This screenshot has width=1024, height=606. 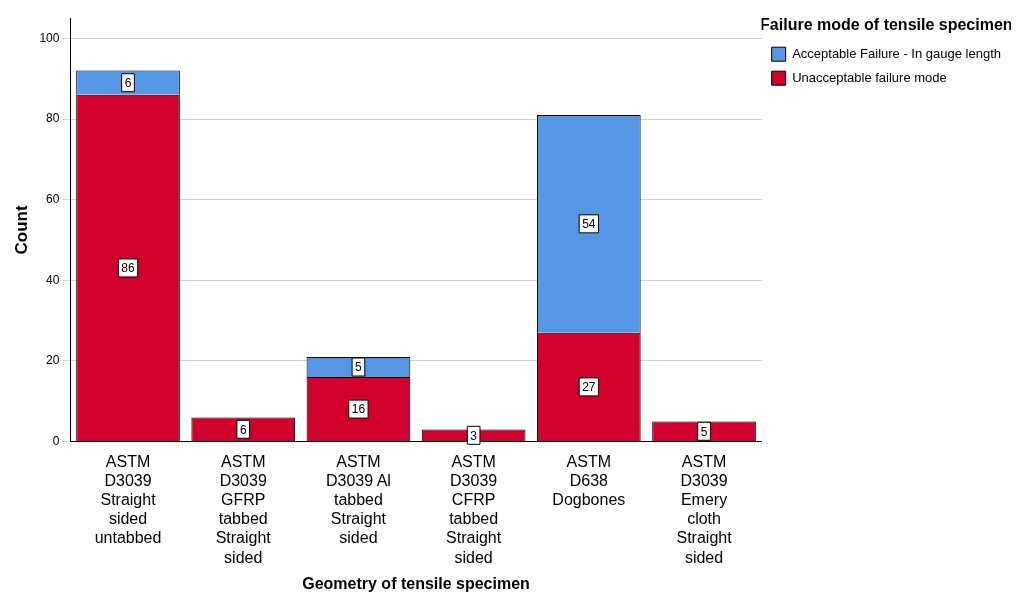 What do you see at coordinates (56, 440) in the screenshot?
I see `y-tick-label: 0` at bounding box center [56, 440].